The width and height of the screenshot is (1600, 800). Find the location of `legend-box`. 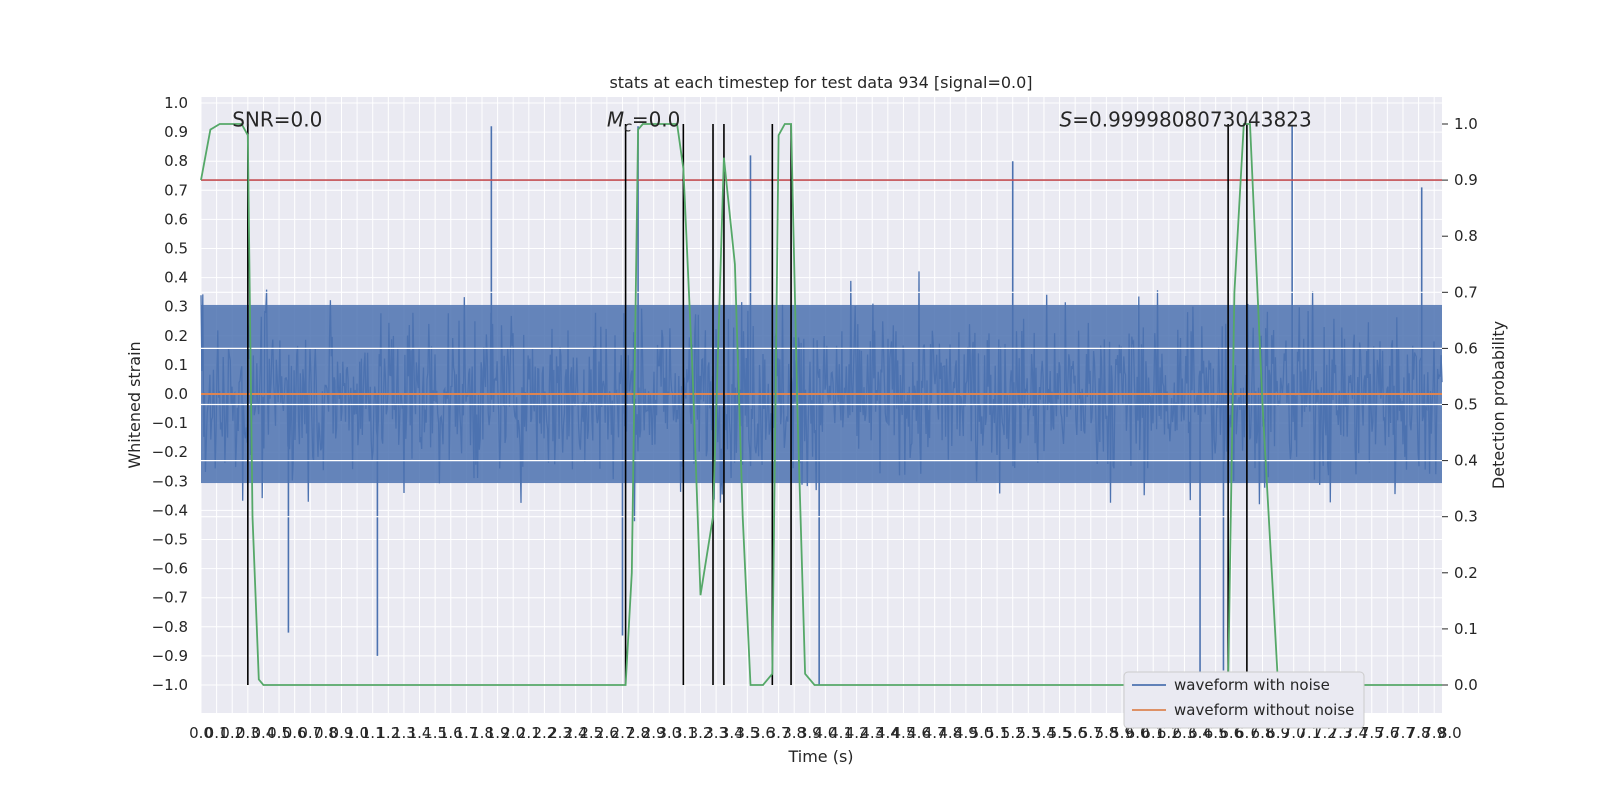

legend-box is located at coordinates (1244, 700).